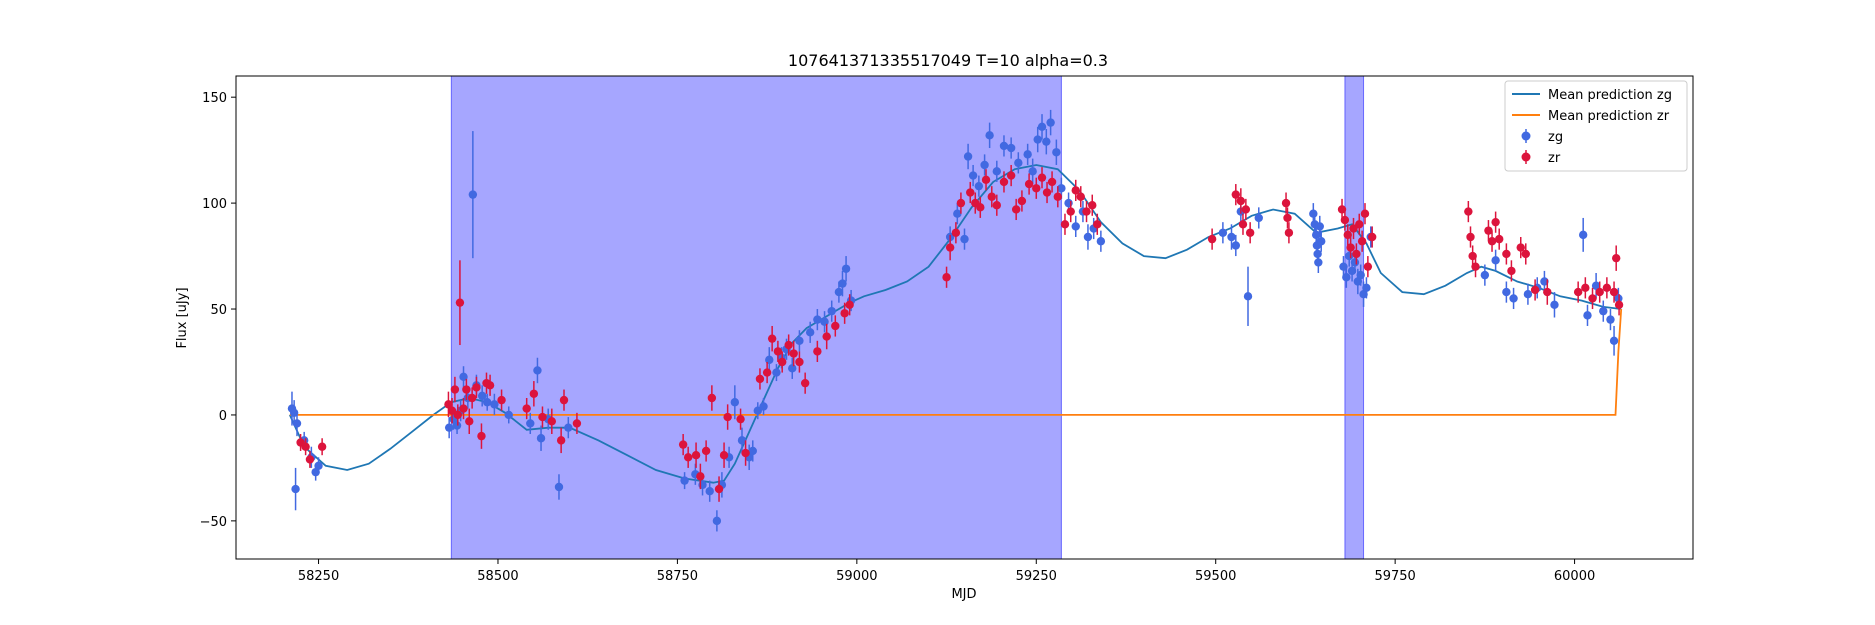  Describe the element at coordinates (1555, 137) in the screenshot. I see `legend-label-zg: zg` at that location.